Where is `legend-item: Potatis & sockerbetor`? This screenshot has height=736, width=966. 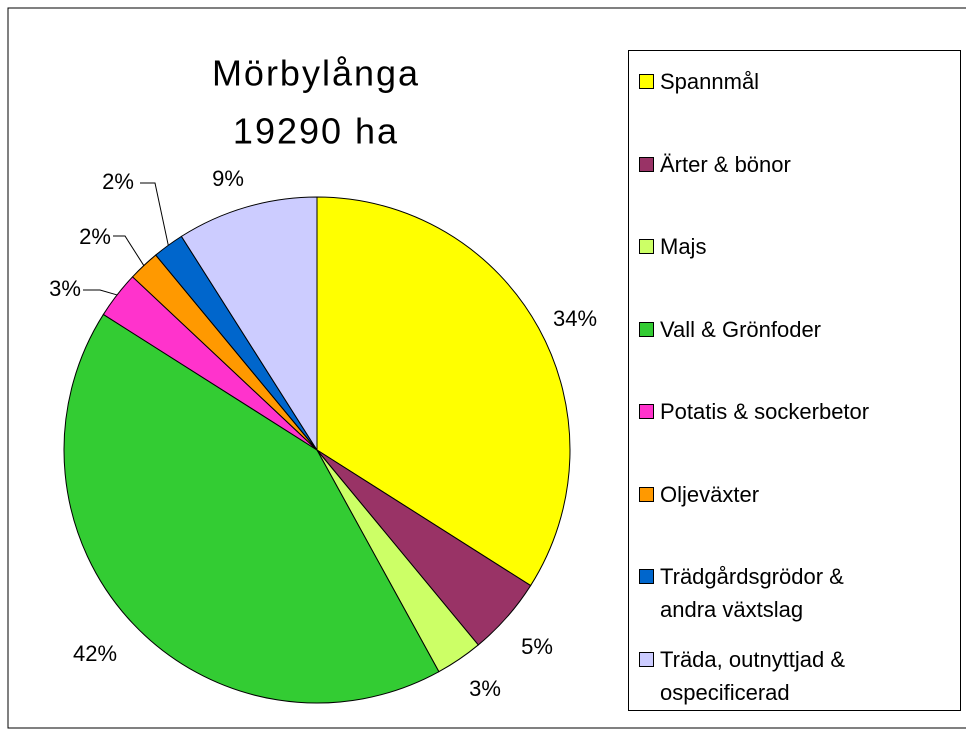 legend-item: Potatis & sockerbetor is located at coordinates (789, 411).